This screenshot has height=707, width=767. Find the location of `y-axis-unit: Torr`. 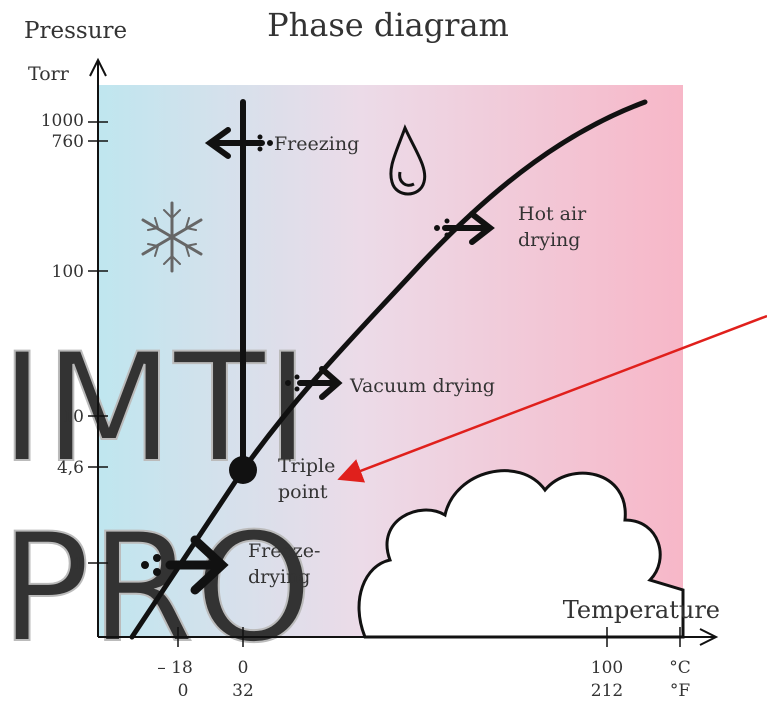

y-axis-unit: Torr is located at coordinates (49, 74).